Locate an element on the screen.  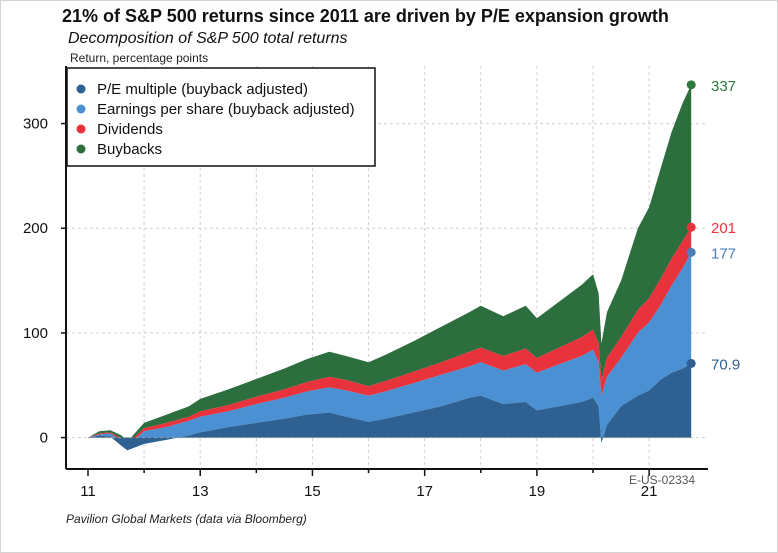
y-axis-label: Return, percentage points is located at coordinates (139, 58).